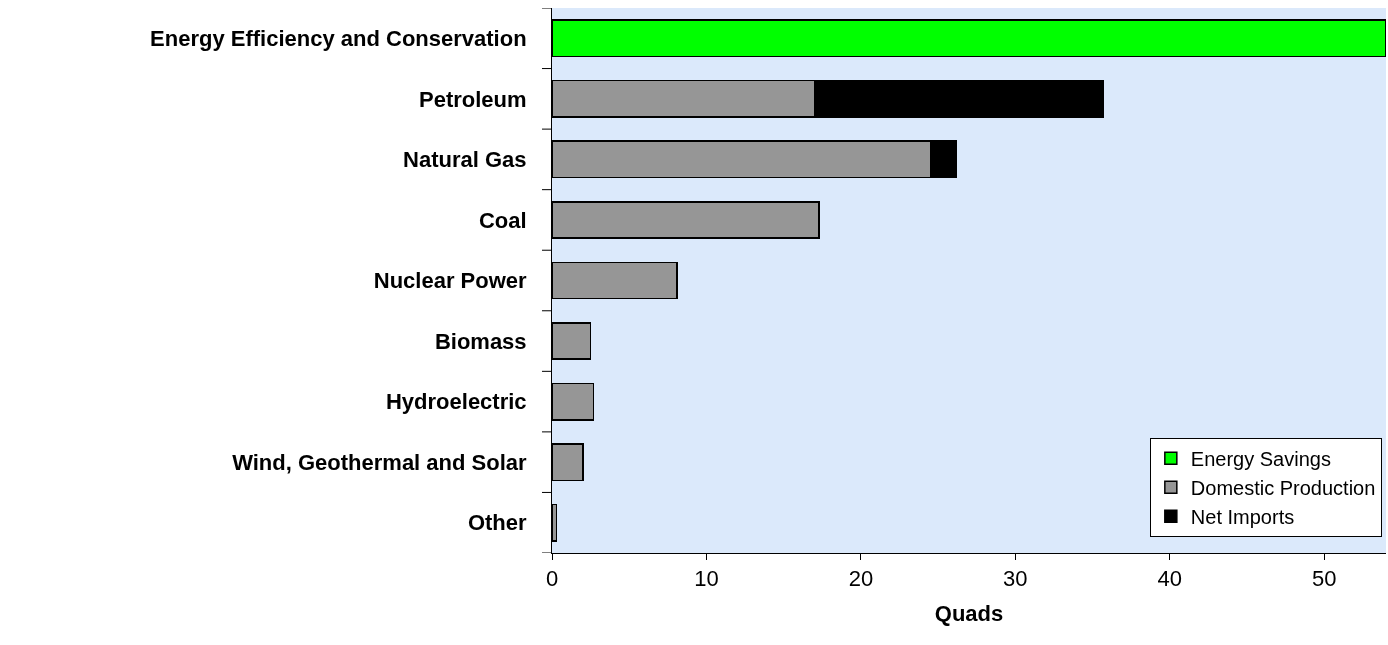 The image size is (1388, 645). What do you see at coordinates (1260, 458) in the screenshot?
I see `legend-label: Energy Savings` at bounding box center [1260, 458].